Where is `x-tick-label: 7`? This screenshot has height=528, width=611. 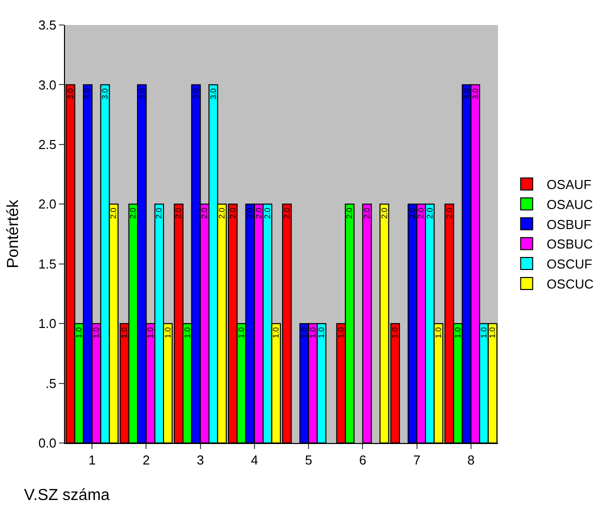
x-tick-label: 7 is located at coordinates (416, 460).